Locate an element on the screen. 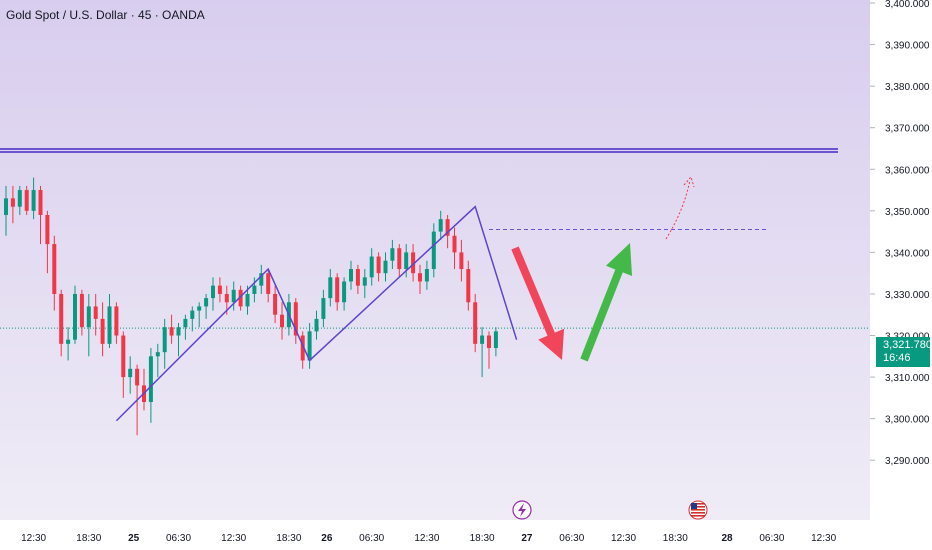  y-tick-label: 3,360.000 is located at coordinates (907, 170).